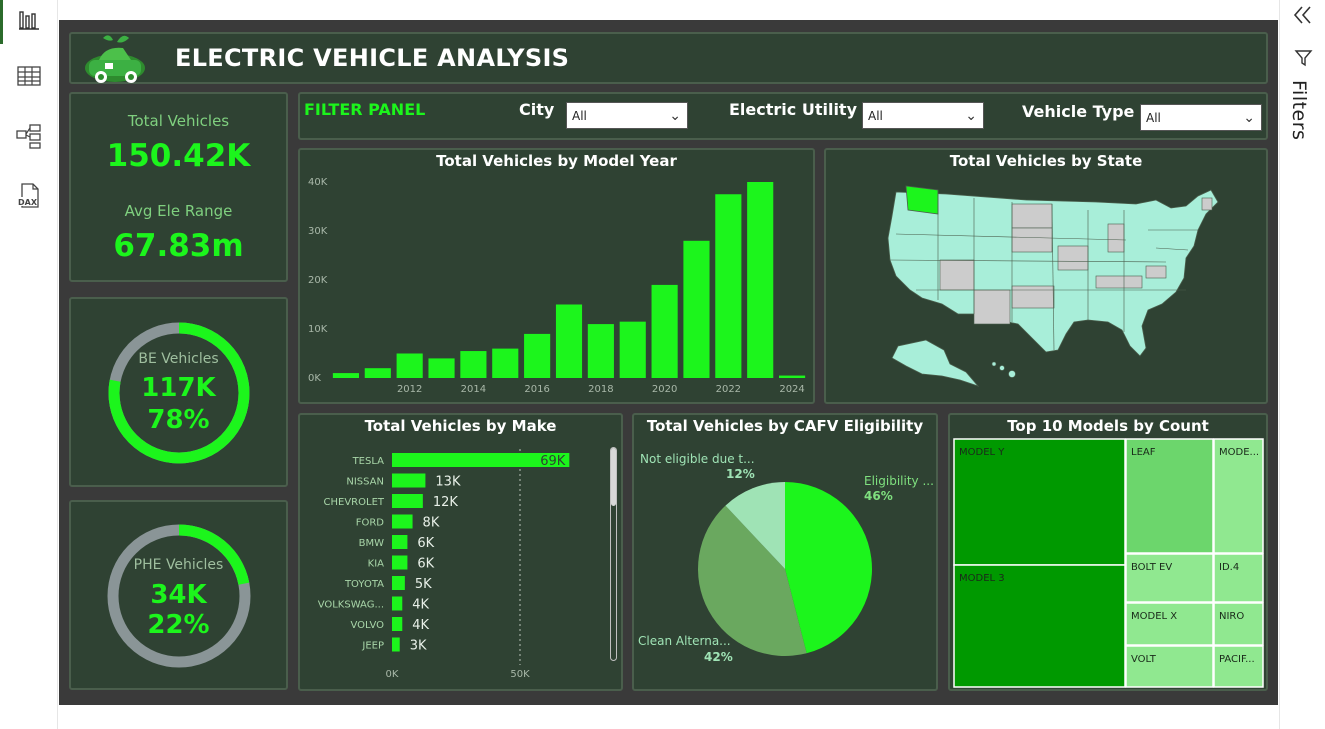 The width and height of the screenshot is (1325, 729). What do you see at coordinates (556, 161) in the screenshot?
I see `model-year-chart-title: Total Vehicles by Model Year` at bounding box center [556, 161].